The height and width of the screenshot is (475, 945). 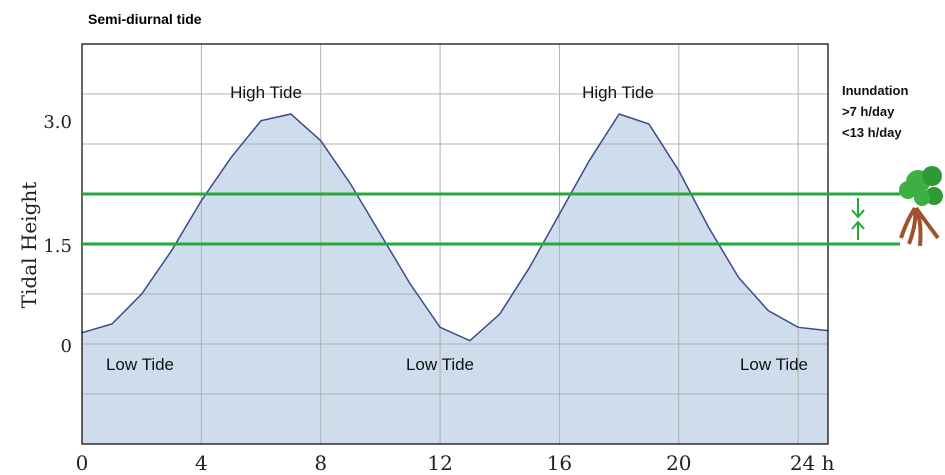 What do you see at coordinates (29, 245) in the screenshot?
I see `y-axis-label: Tidal Height` at bounding box center [29, 245].